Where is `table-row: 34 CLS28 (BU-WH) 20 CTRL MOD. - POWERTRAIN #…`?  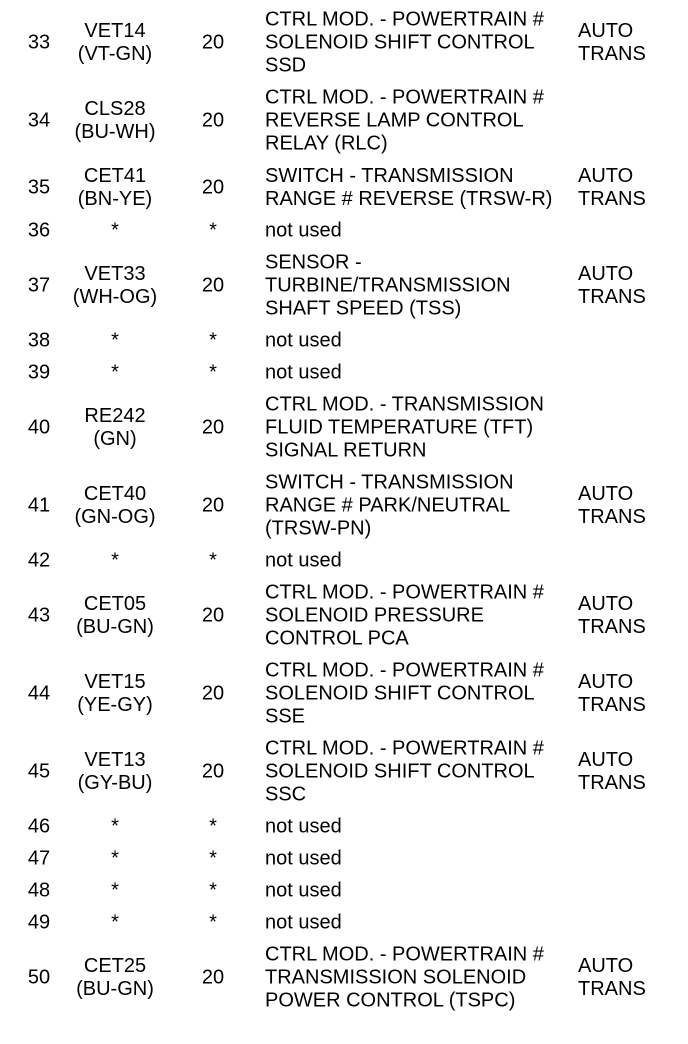
table-row: 34 CLS28 (BU-WH) 20 CTRL MOD. - POWERTRAIN #… is located at coordinates (344, 121).